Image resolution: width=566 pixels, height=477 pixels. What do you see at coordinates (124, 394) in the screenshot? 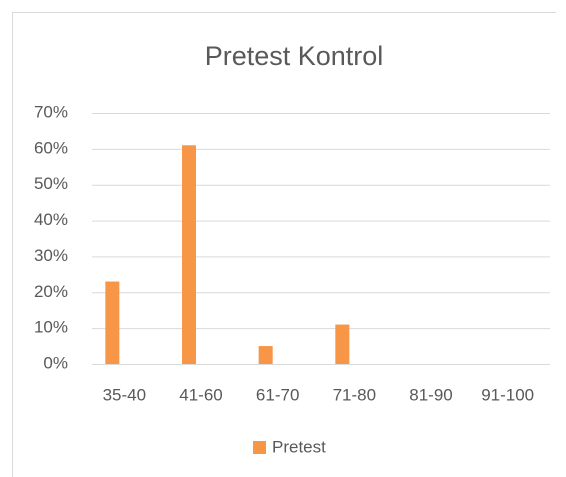
I see `x-tick-label: 35-40` at bounding box center [124, 394].